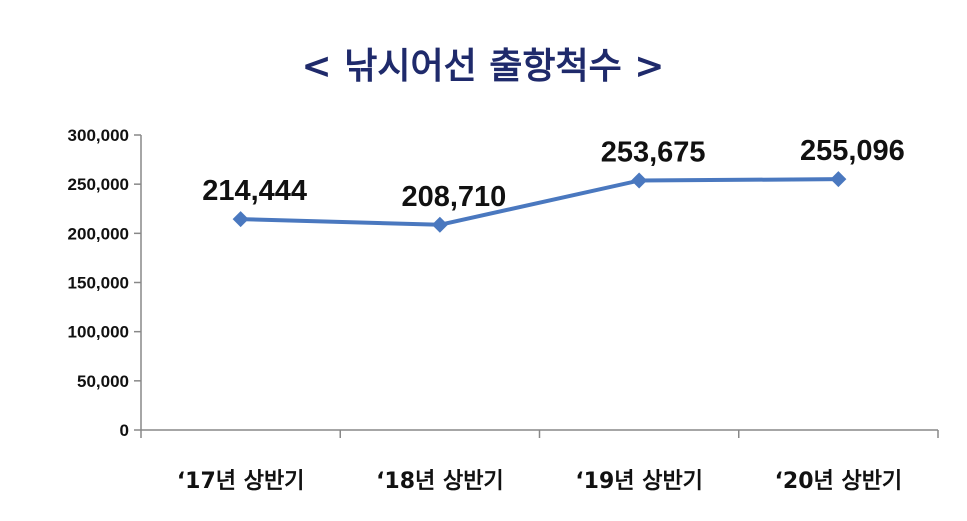 The image size is (967, 521). What do you see at coordinates (839, 481) in the screenshot?
I see `x-tick-label: ‘20년 상반기` at bounding box center [839, 481].